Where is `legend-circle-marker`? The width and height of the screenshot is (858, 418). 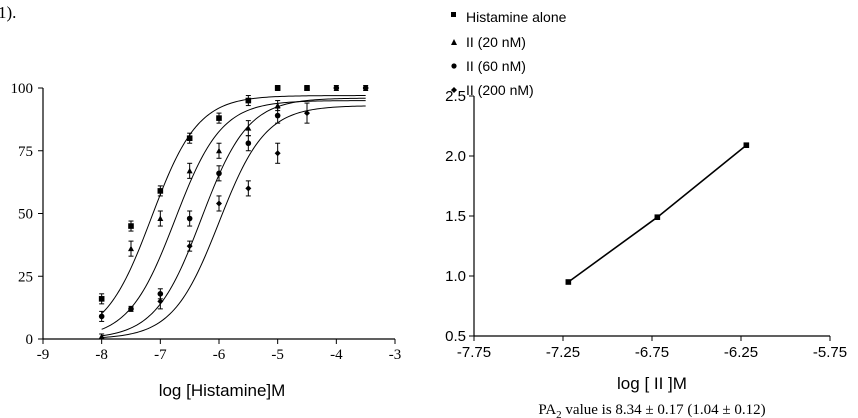
legend-circle-marker is located at coordinates (454, 66).